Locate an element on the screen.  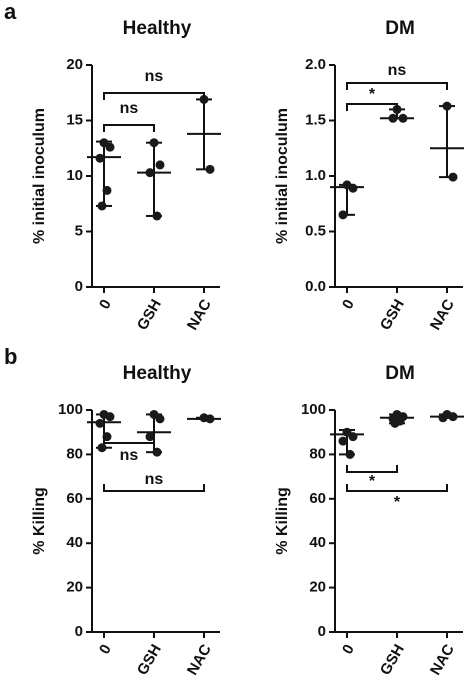
y-tick-label: 2.0 is located at coordinates (315, 64).